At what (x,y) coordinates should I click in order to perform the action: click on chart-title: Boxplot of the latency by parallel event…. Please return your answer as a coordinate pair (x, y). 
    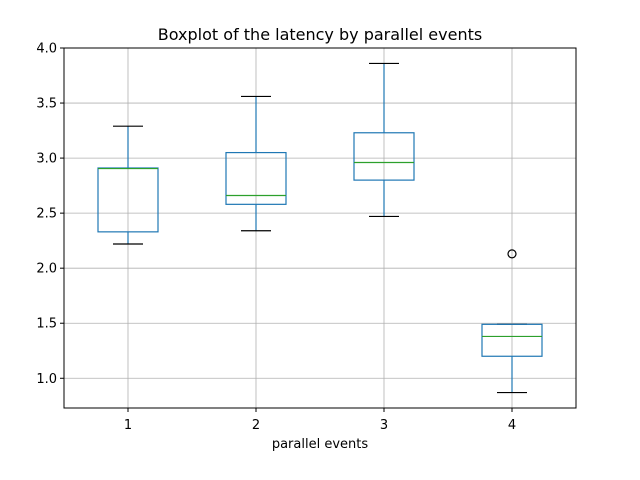
    Looking at the image, I should click on (320, 34).